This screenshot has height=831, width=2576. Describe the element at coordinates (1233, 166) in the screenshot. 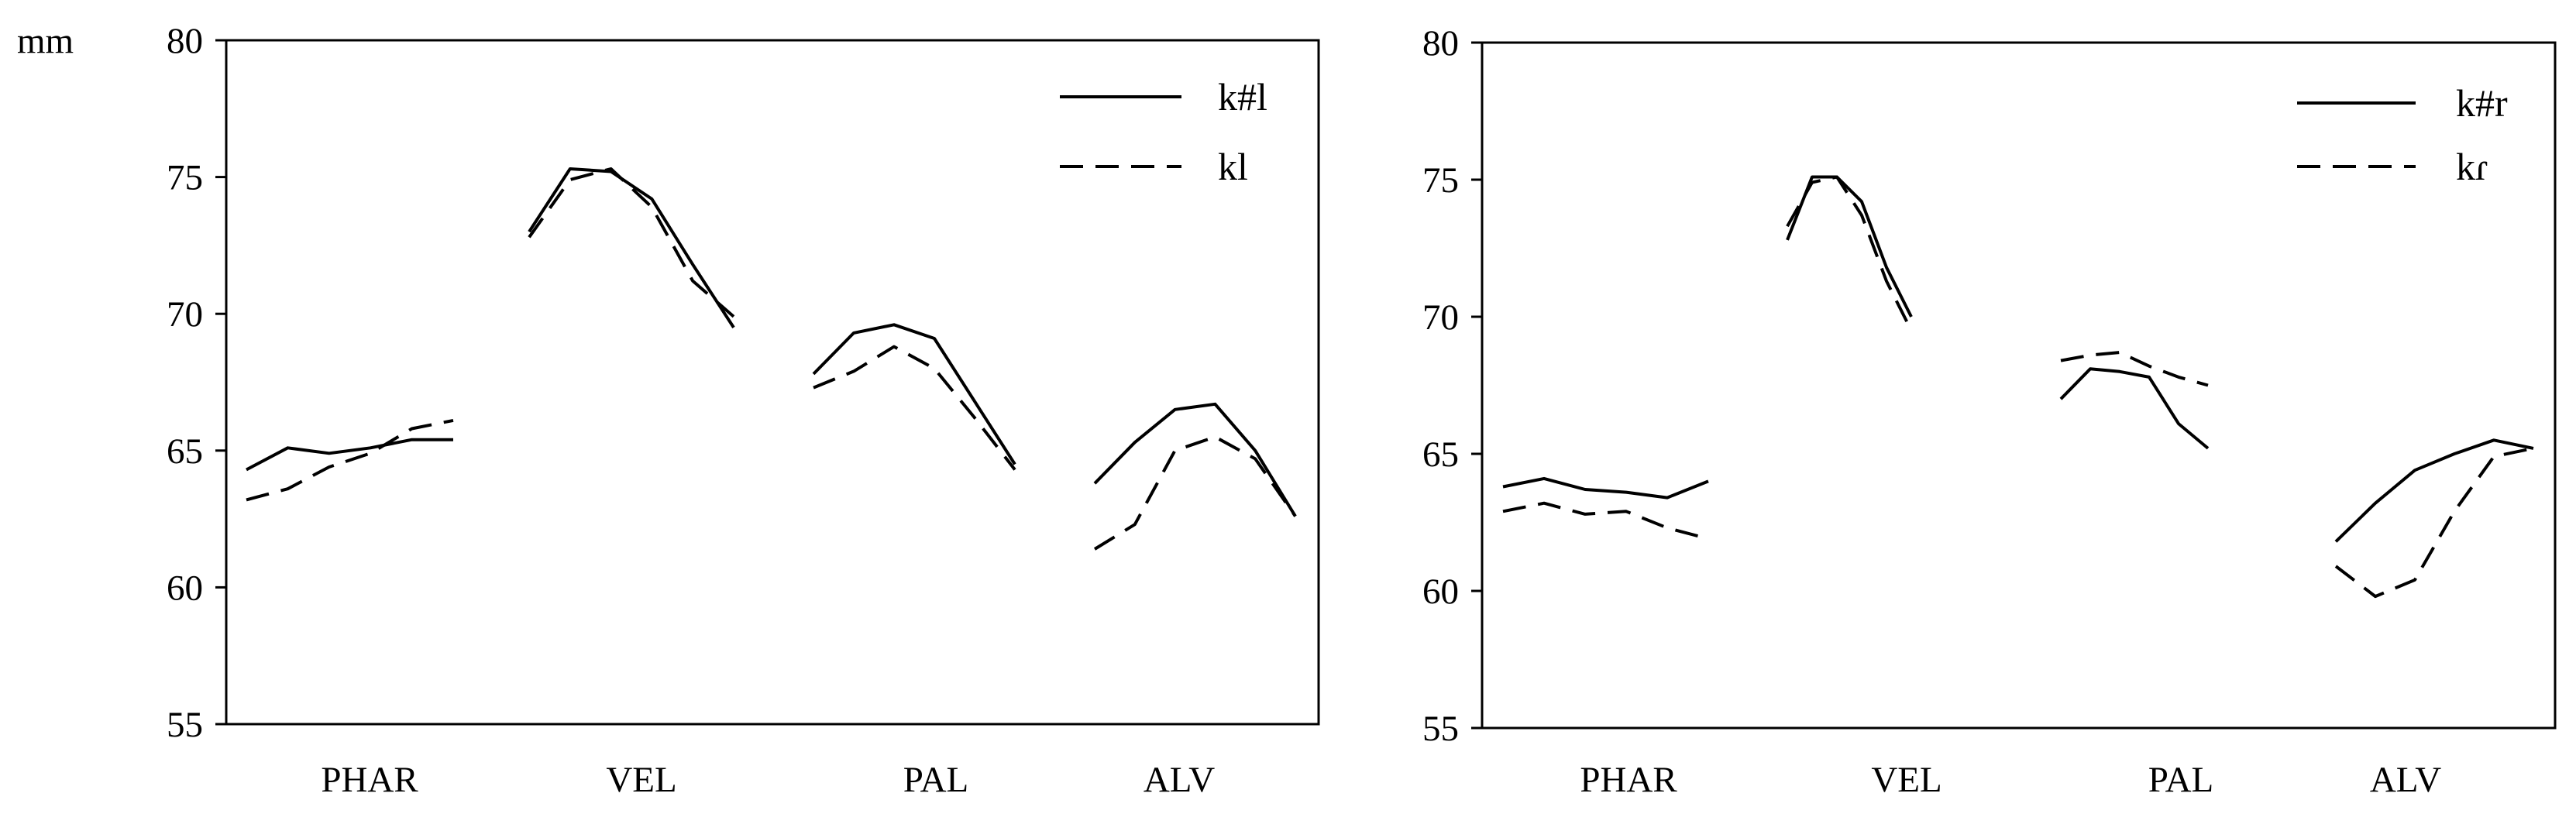

I see `legend-label: kl` at that location.